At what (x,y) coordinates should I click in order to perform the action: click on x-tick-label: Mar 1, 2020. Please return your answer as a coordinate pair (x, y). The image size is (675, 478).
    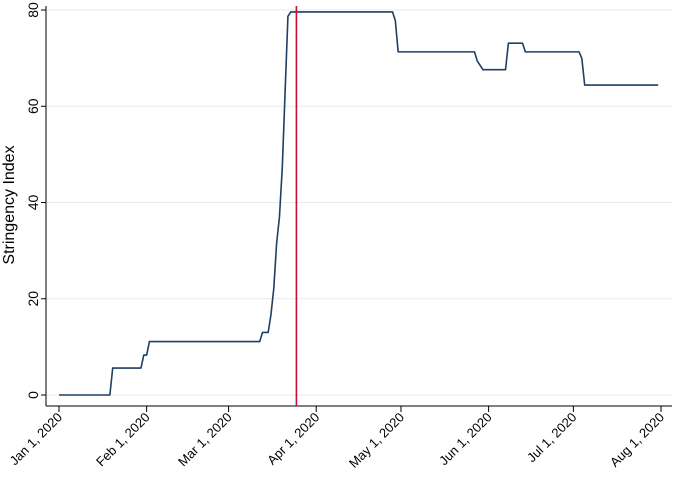
    Looking at the image, I should click on (205, 440).